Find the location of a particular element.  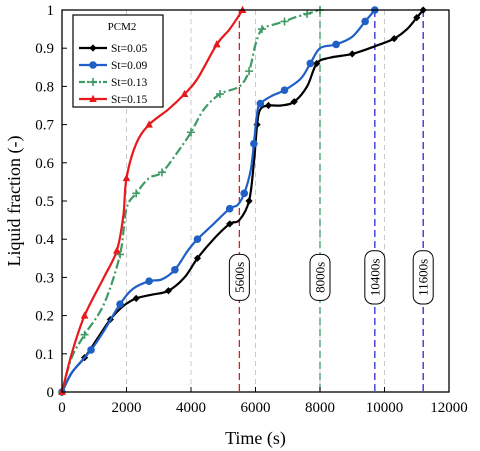

y-tick-label-2: 0.2 is located at coordinates (44, 317).